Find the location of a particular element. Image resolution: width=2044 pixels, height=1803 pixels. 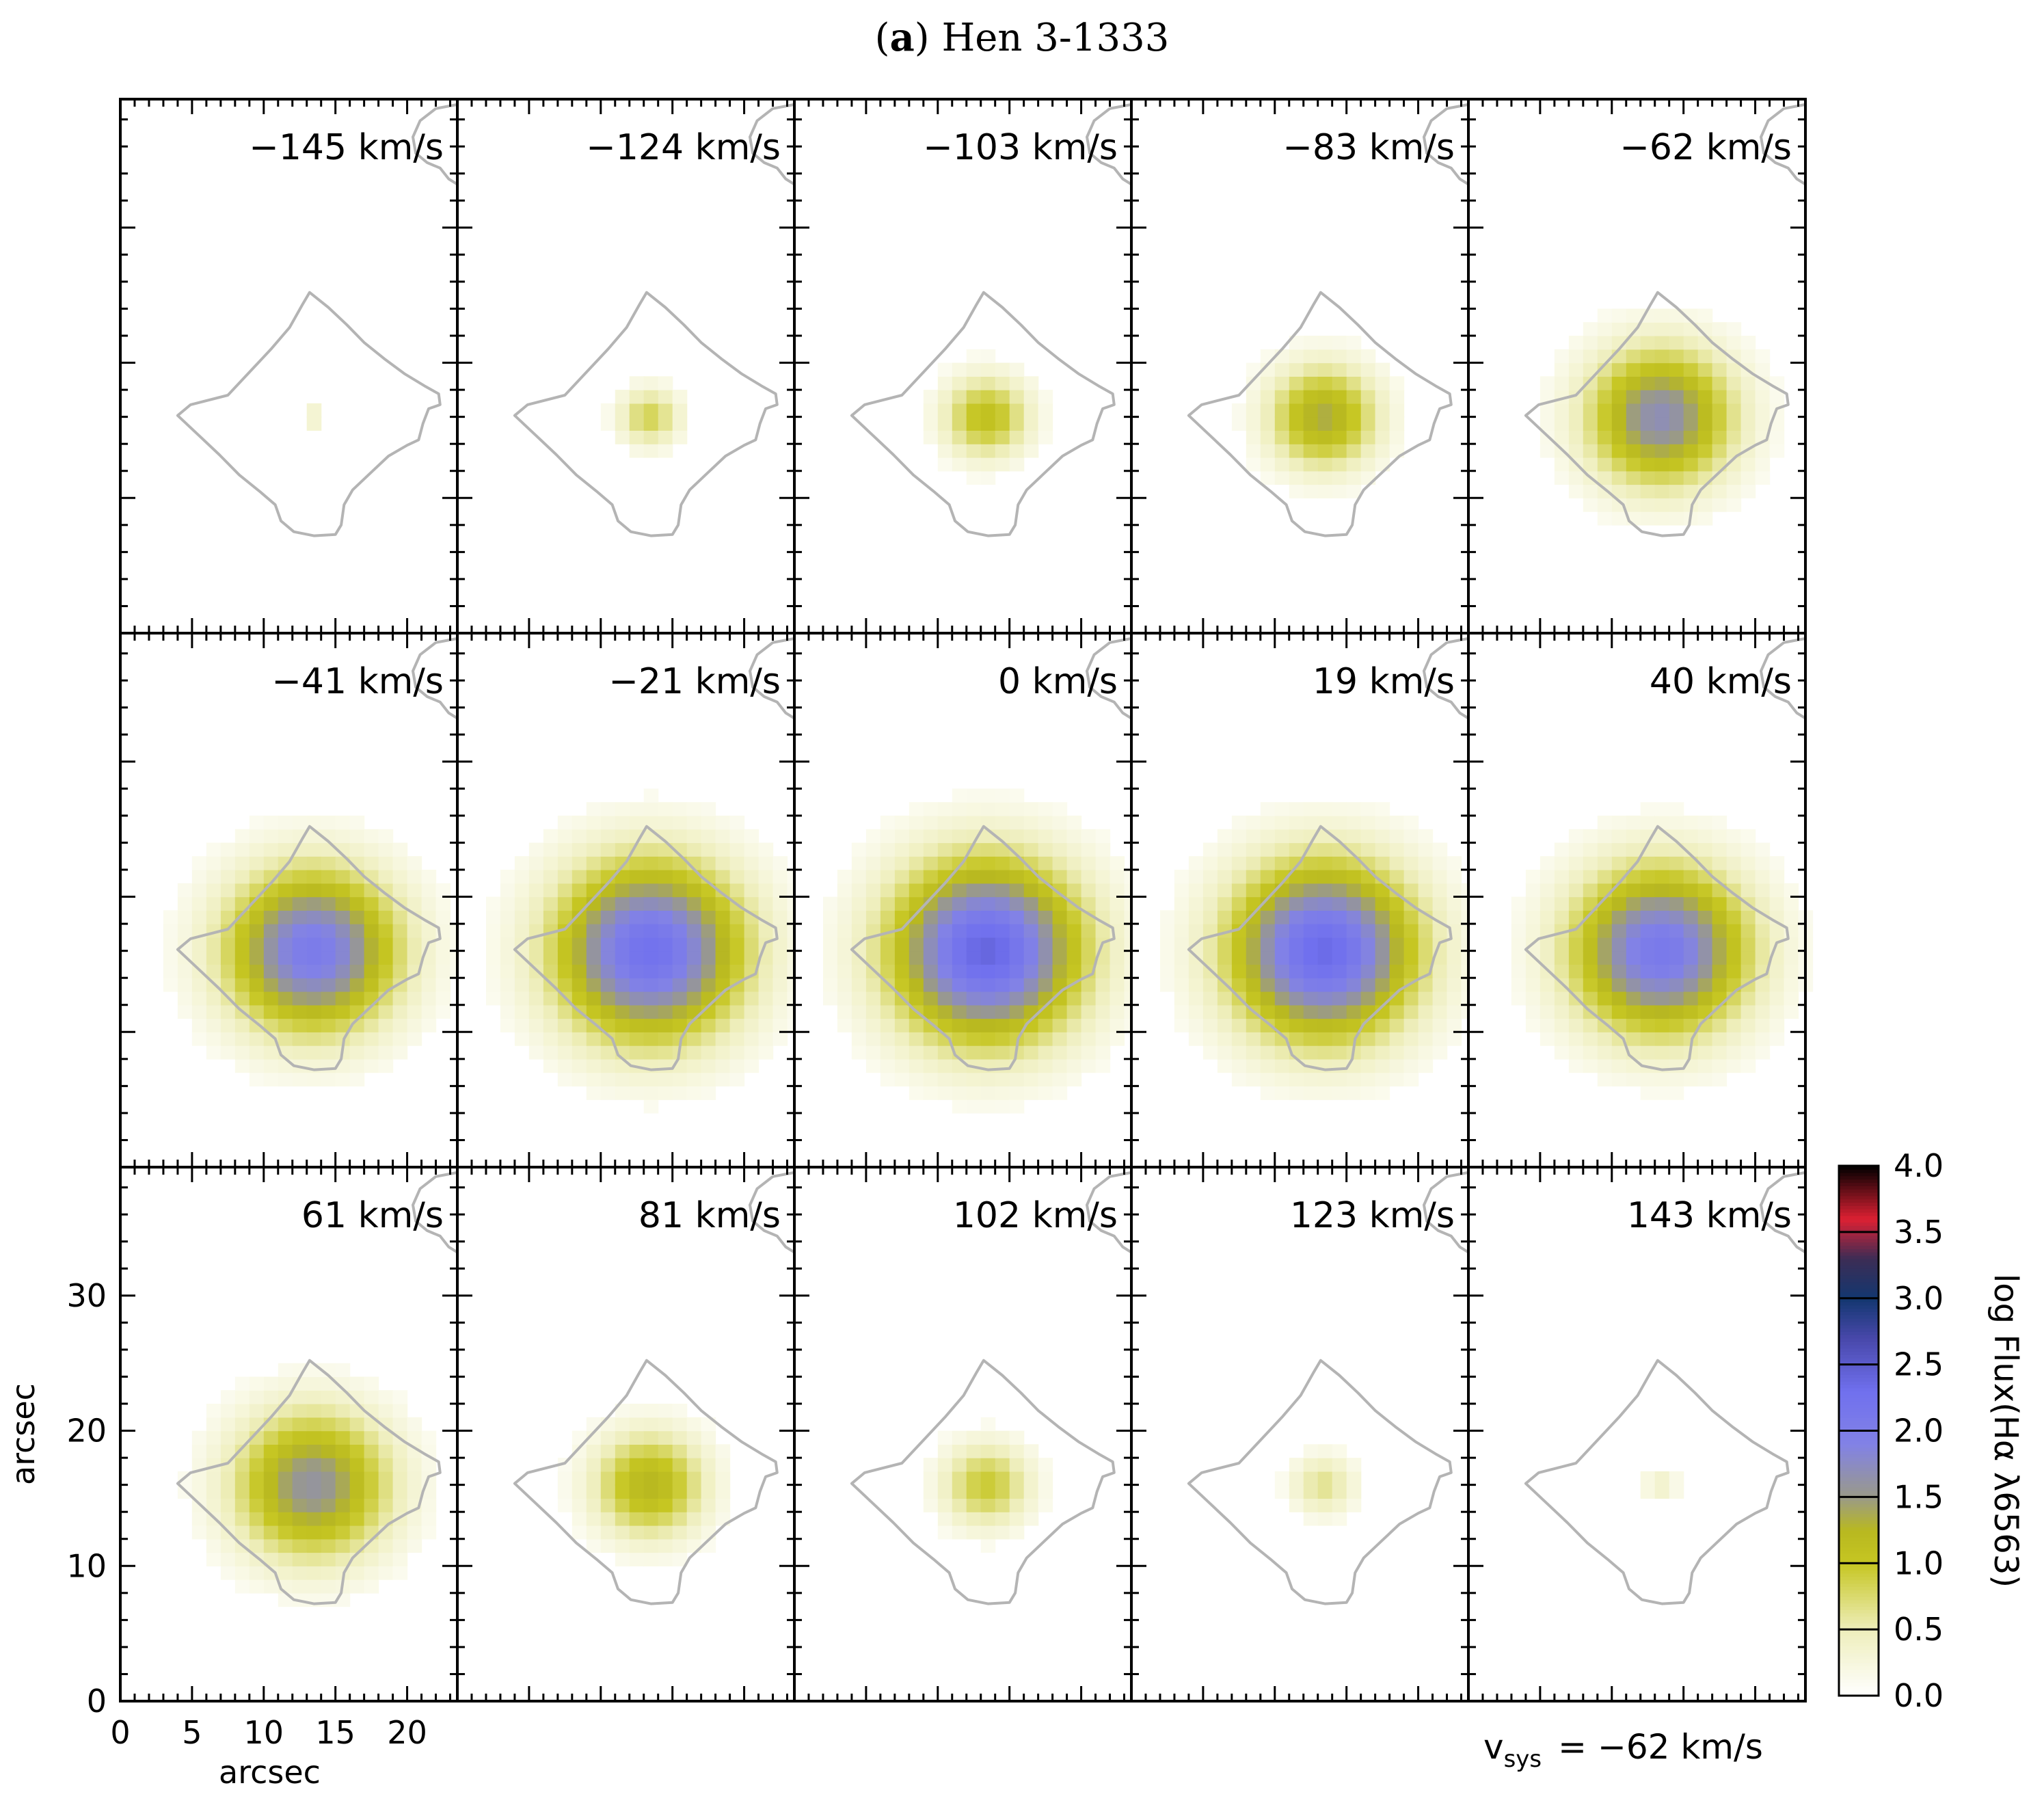

channel-panel: 40 km/s is located at coordinates (1640, 900).